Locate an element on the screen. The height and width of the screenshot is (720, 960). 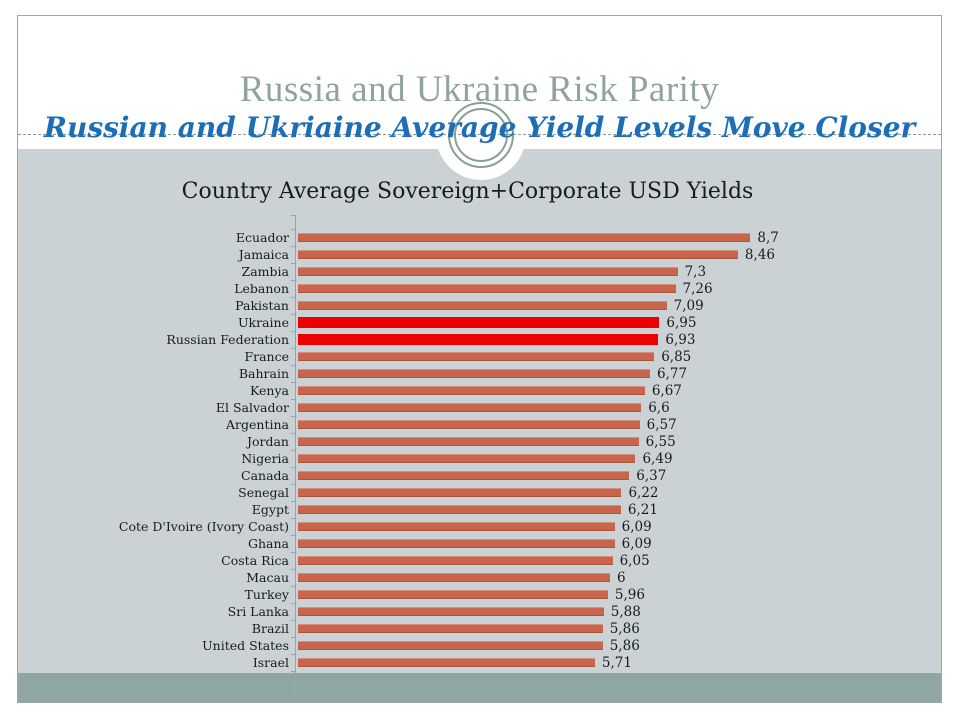
value-label: 6,93 is located at coordinates (680, 339).